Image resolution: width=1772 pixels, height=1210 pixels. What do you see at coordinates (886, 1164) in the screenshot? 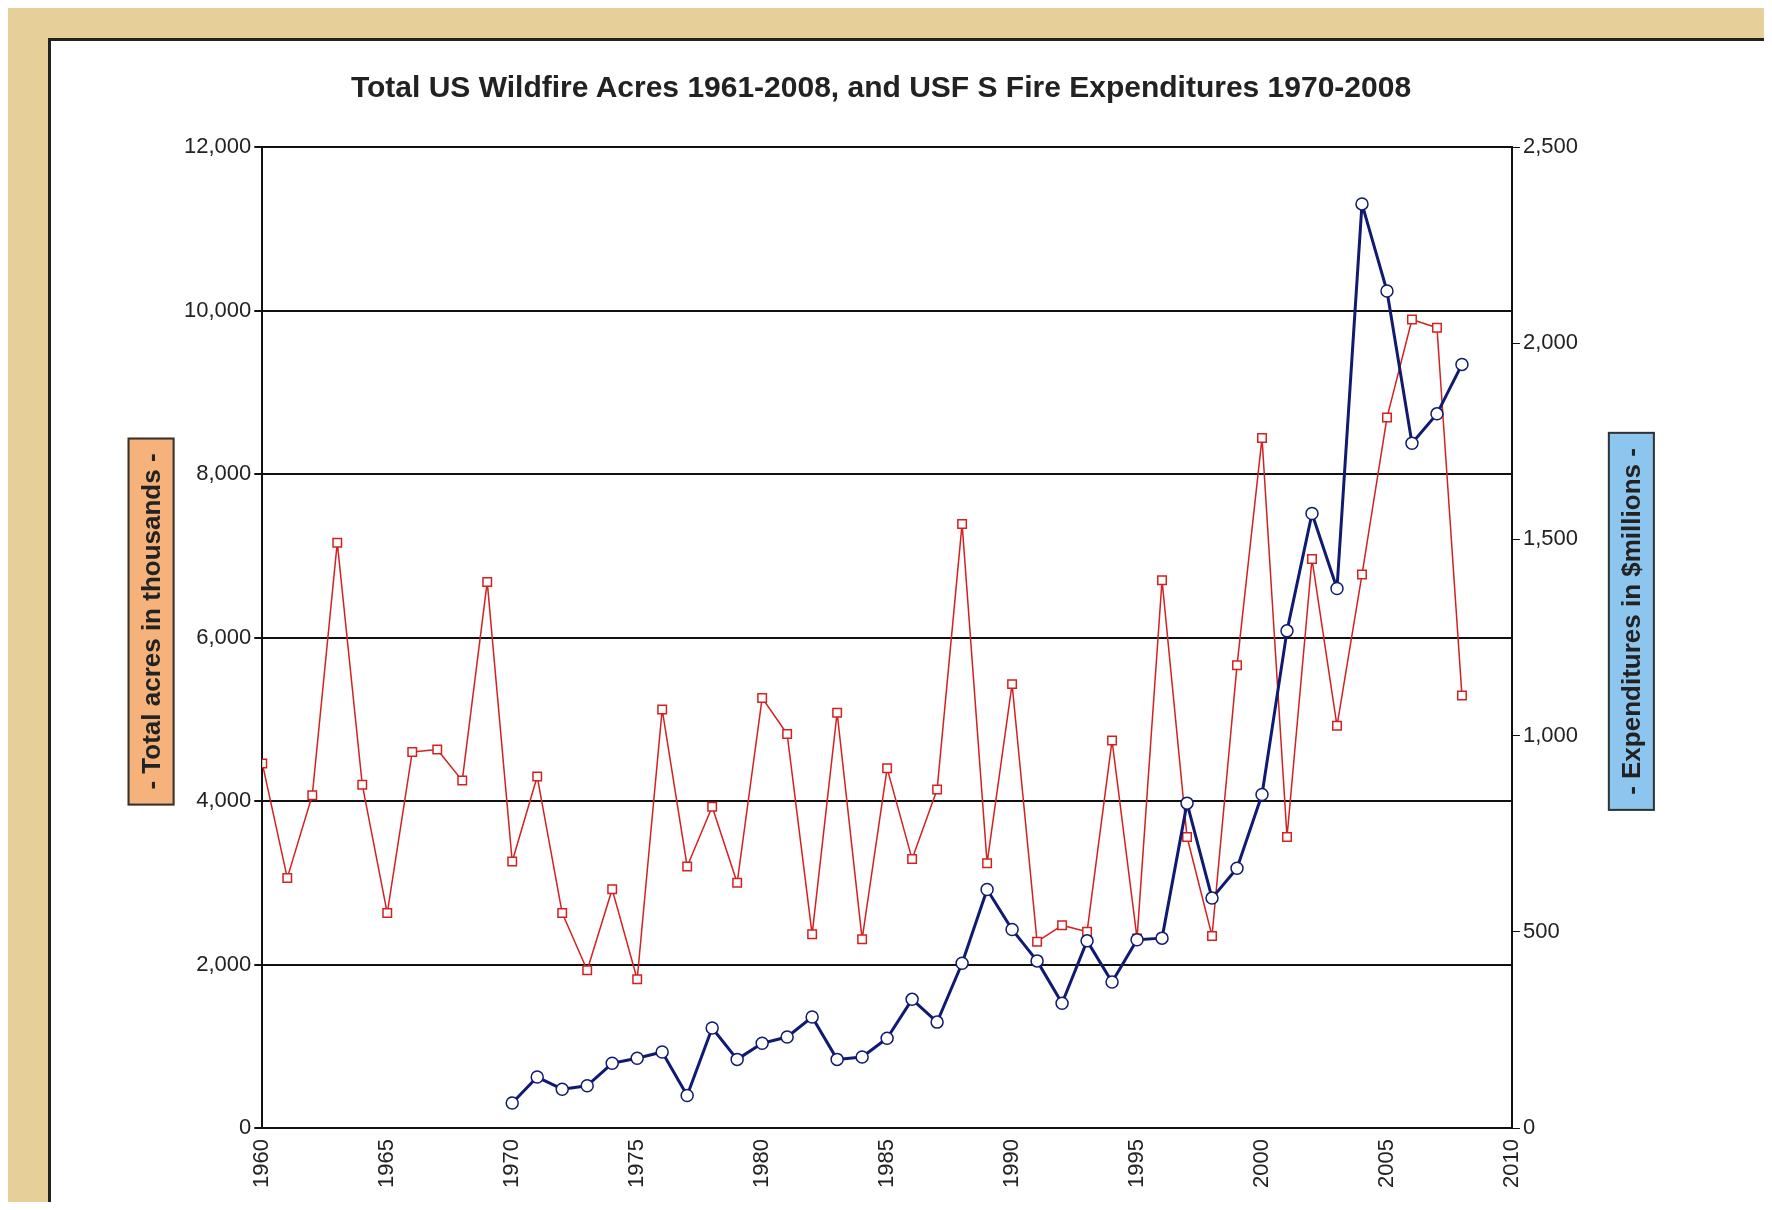
I see `x-tick-label: 1985` at bounding box center [886, 1164].